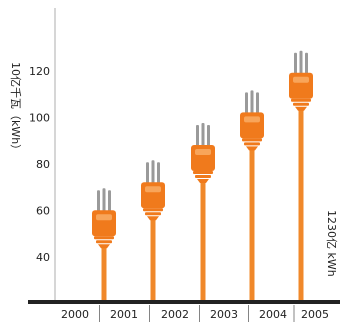 This screenshot has width=352, height=324. What do you see at coordinates (43, 257) in the screenshot?
I see `y-tick-label: 40` at bounding box center [43, 257].